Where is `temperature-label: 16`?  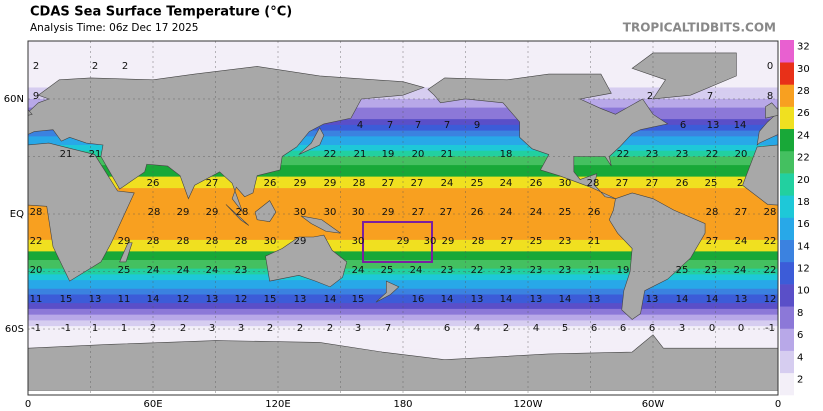 temperature-label: 16 is located at coordinates (418, 299).